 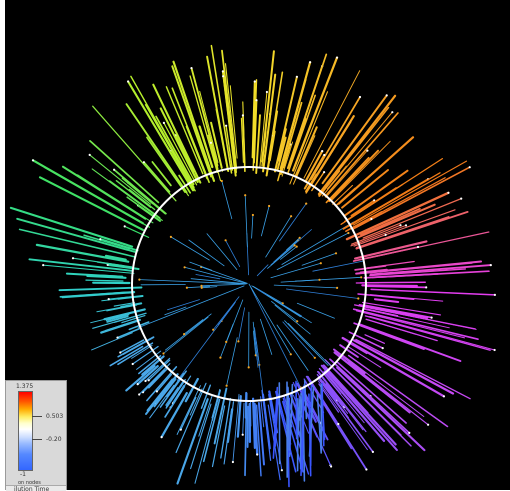 I want to click on legend-tab: ilution Time, so click(x=36, y=488).